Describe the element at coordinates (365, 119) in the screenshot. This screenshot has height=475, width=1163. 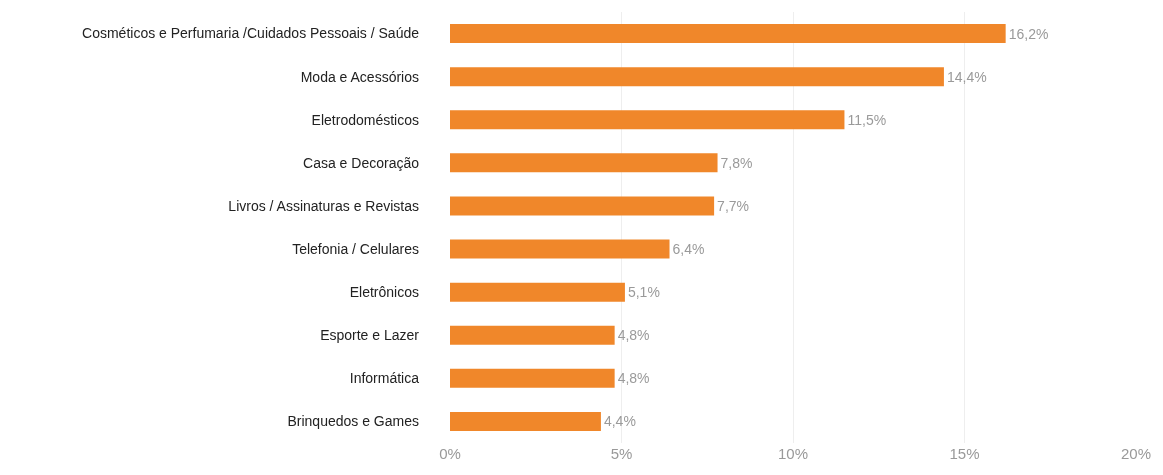
I see `y-tick-label: Eletrodomésticos` at that location.